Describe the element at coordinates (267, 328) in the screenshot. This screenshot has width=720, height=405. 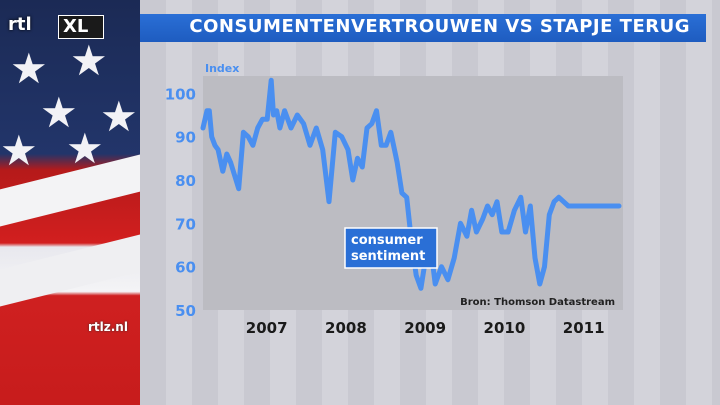
I see `x-tick-label: 2007` at that location.